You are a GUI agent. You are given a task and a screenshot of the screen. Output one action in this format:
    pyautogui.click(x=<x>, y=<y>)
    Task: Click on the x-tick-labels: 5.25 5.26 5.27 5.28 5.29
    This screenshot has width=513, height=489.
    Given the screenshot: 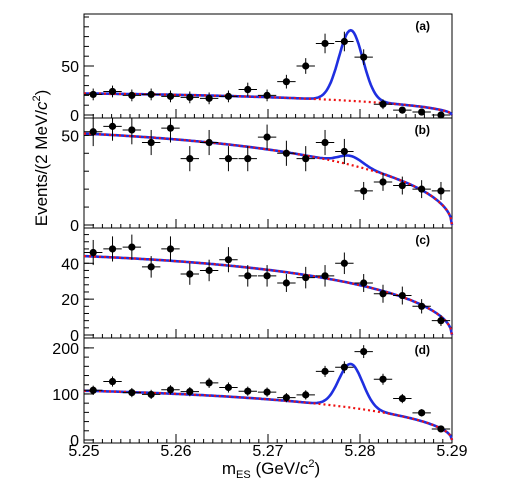 What is the action you would take?
    pyautogui.click(x=267, y=451)
    